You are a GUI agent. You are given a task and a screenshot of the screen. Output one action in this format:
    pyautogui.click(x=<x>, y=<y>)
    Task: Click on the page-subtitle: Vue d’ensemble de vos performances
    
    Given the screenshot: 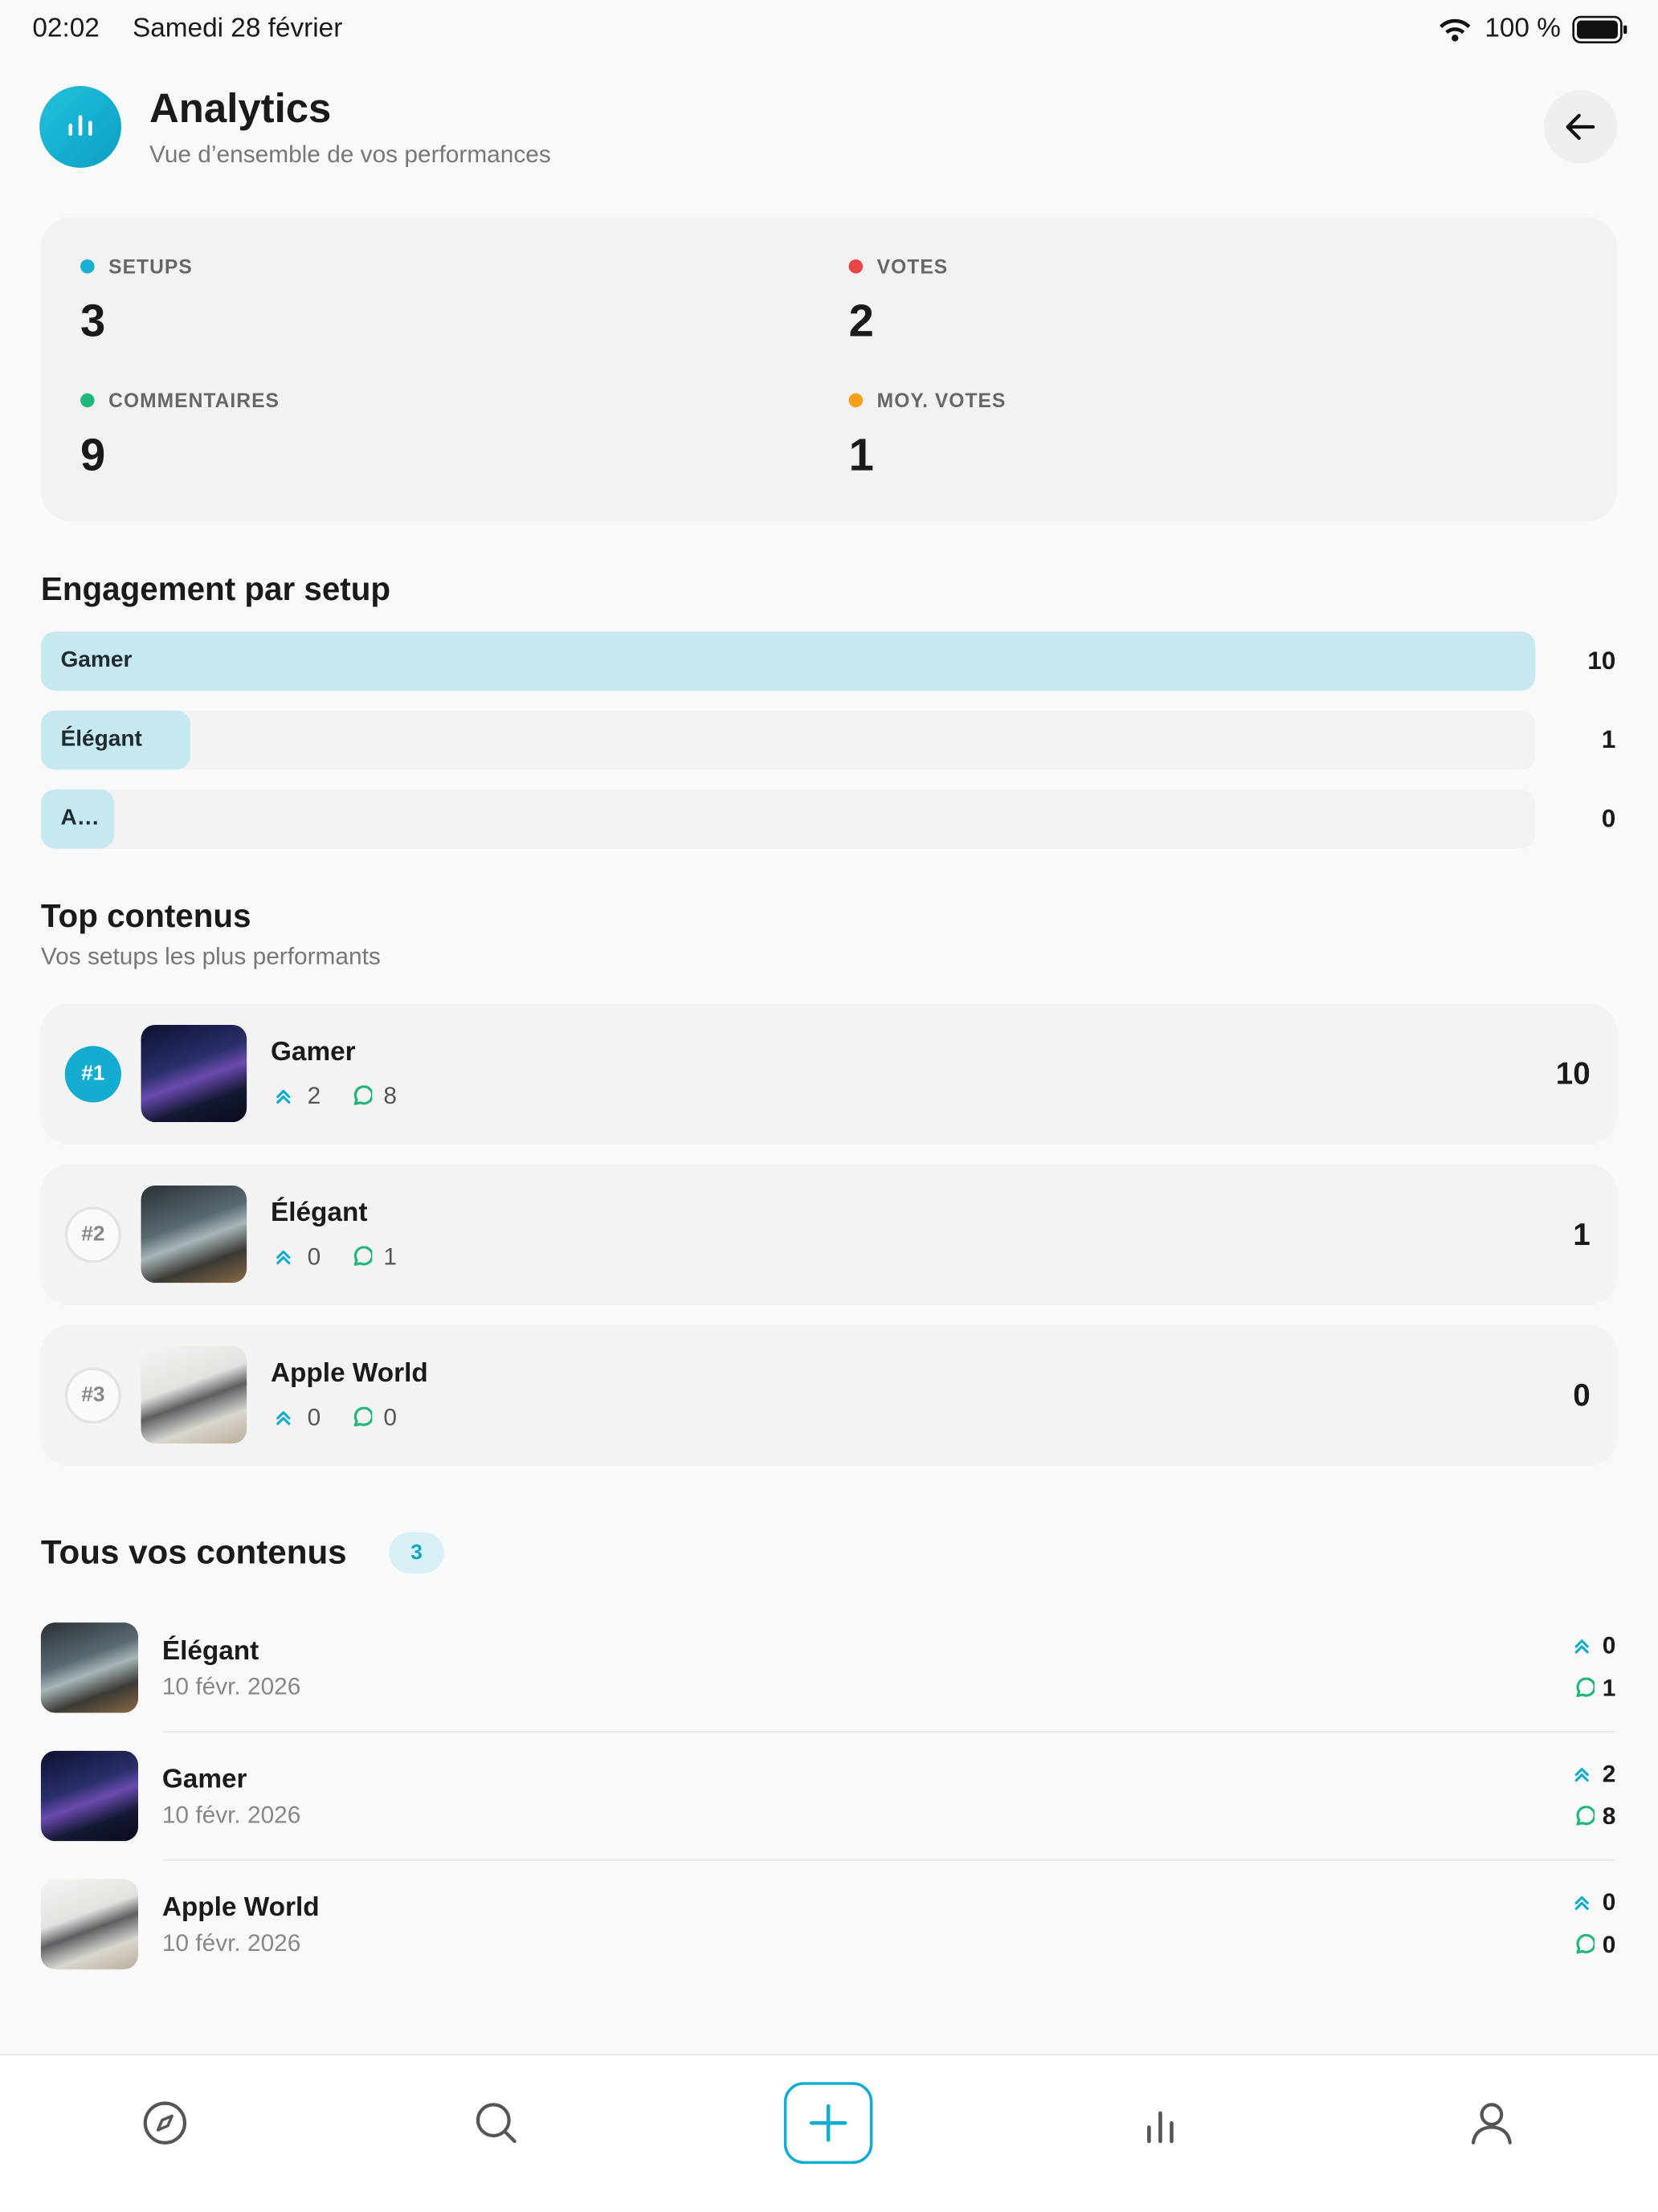 What is the action you would take?
    pyautogui.click(x=350, y=154)
    